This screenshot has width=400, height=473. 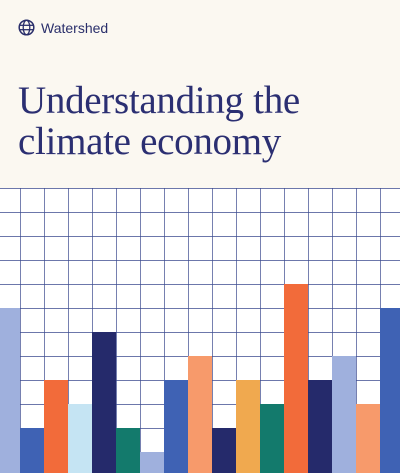 I want to click on brand-name: Watershed, so click(x=75, y=27).